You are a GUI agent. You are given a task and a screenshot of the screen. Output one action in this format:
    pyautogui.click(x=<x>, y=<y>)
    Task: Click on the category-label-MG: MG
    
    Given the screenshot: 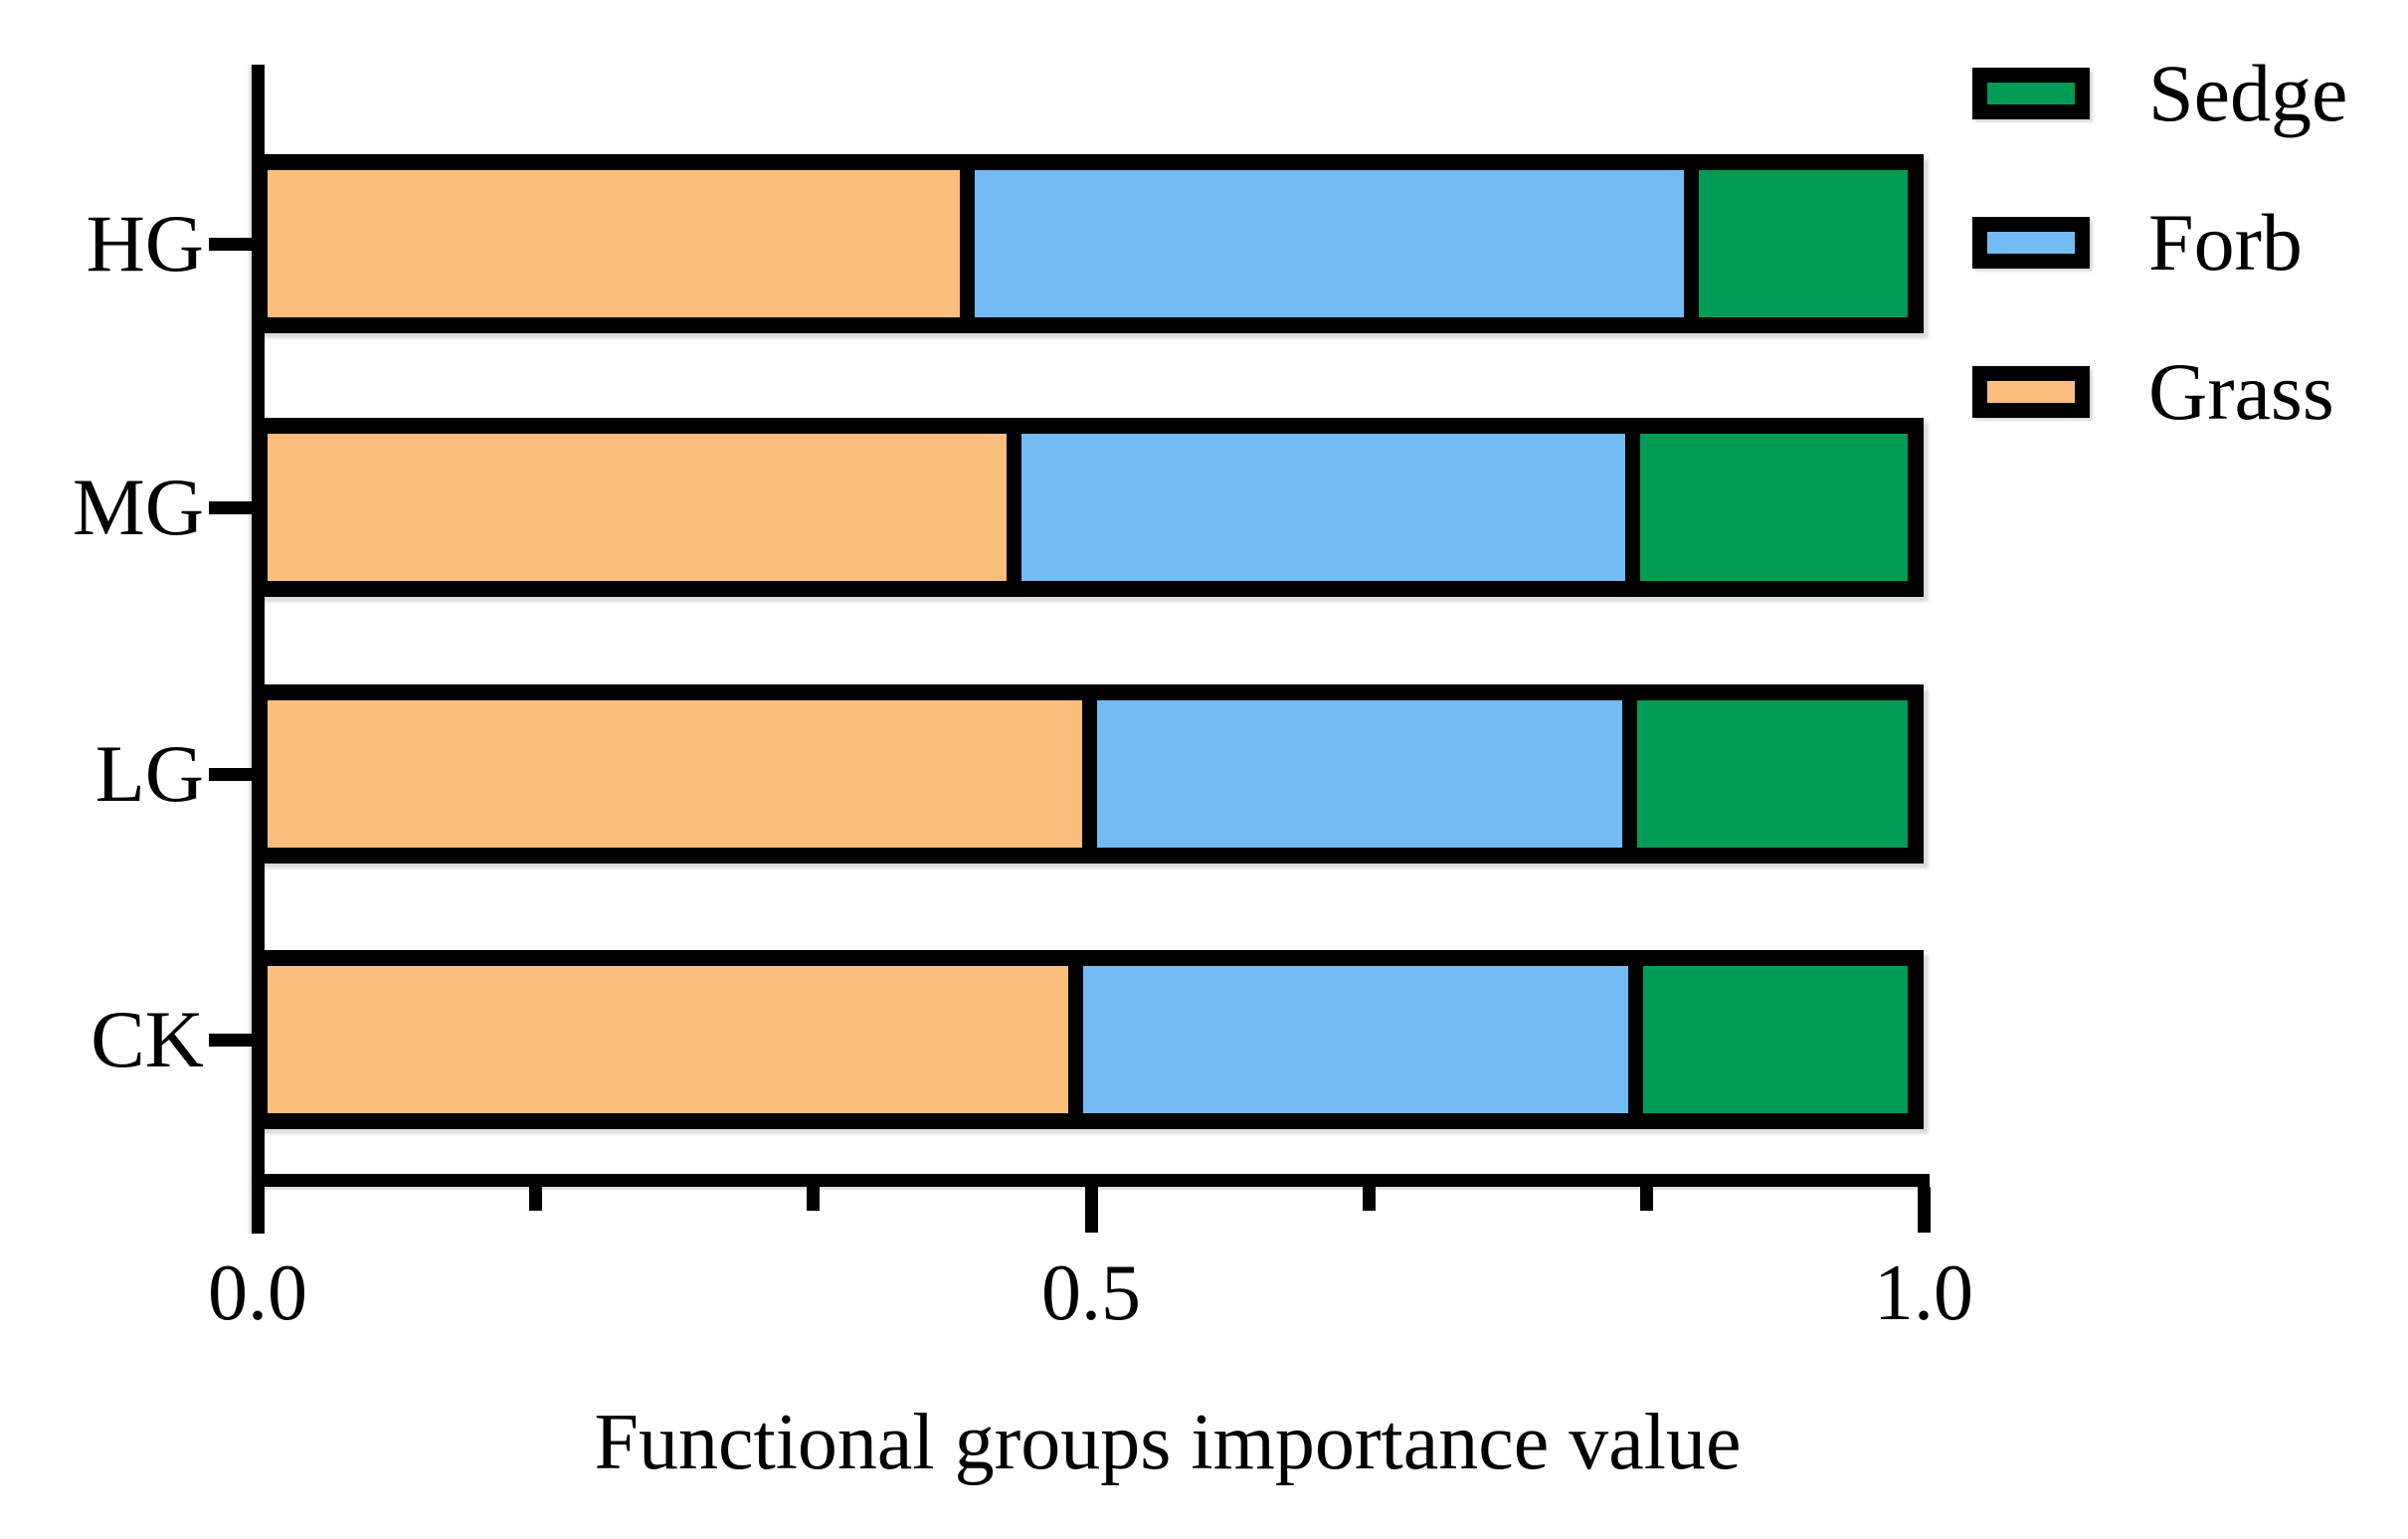 What is the action you would take?
    pyautogui.click(x=138, y=507)
    